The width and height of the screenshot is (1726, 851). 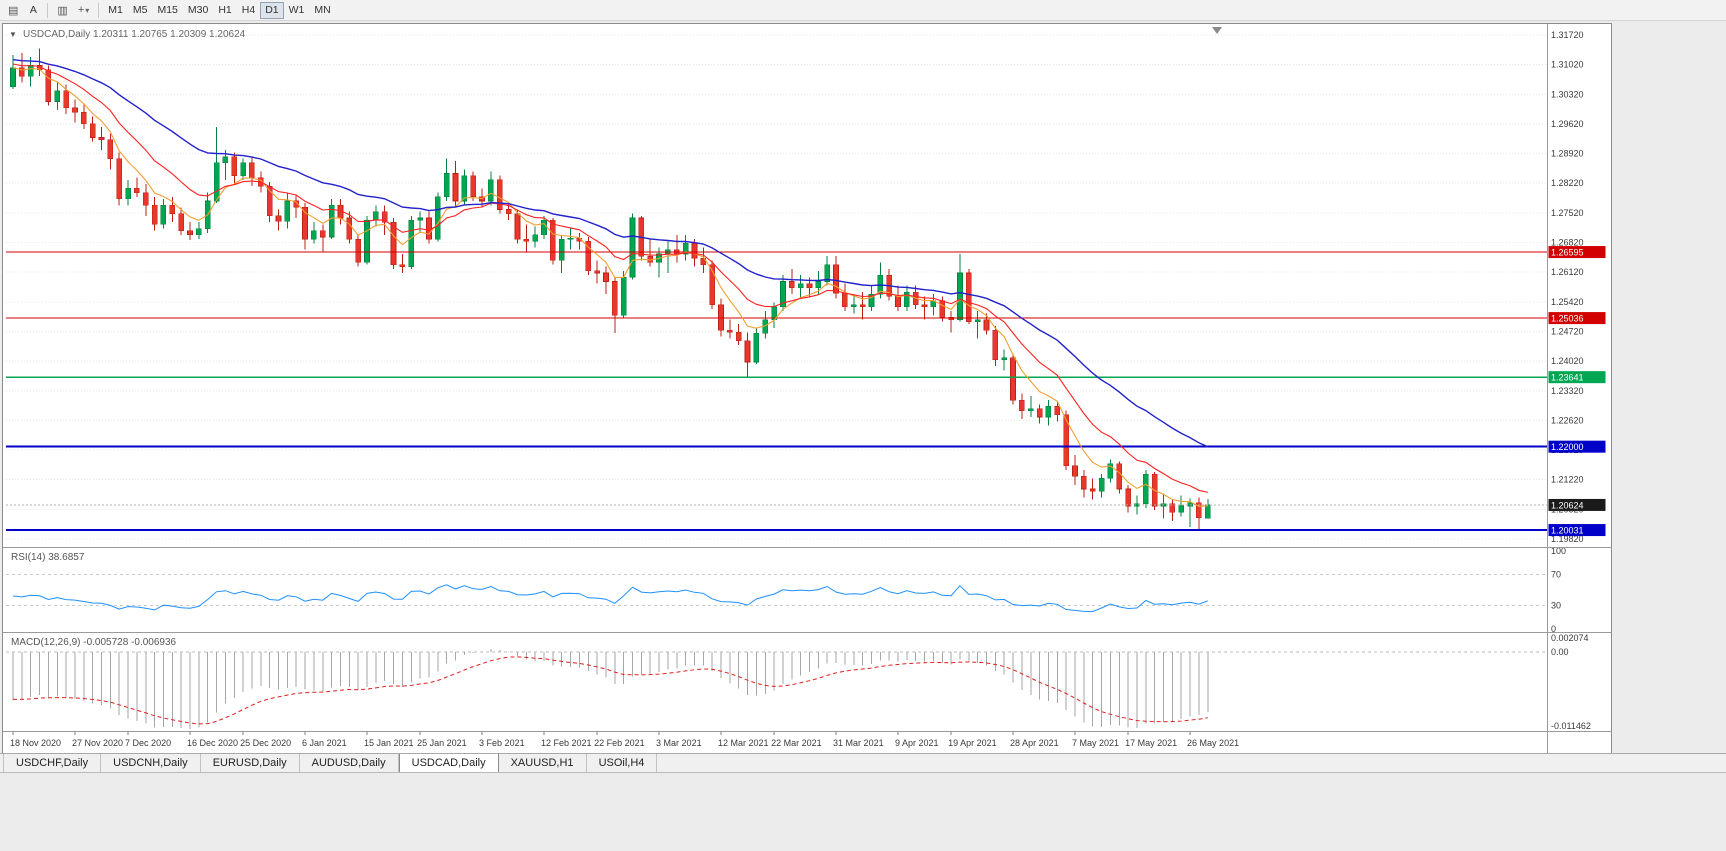 What do you see at coordinates (1567, 361) in the screenshot?
I see `svg-text: 1.24020` at bounding box center [1567, 361].